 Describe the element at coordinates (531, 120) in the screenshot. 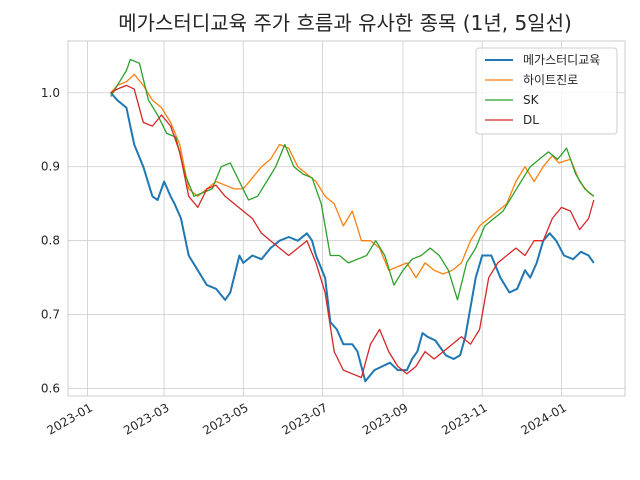

I see `legend-label: DL` at that location.